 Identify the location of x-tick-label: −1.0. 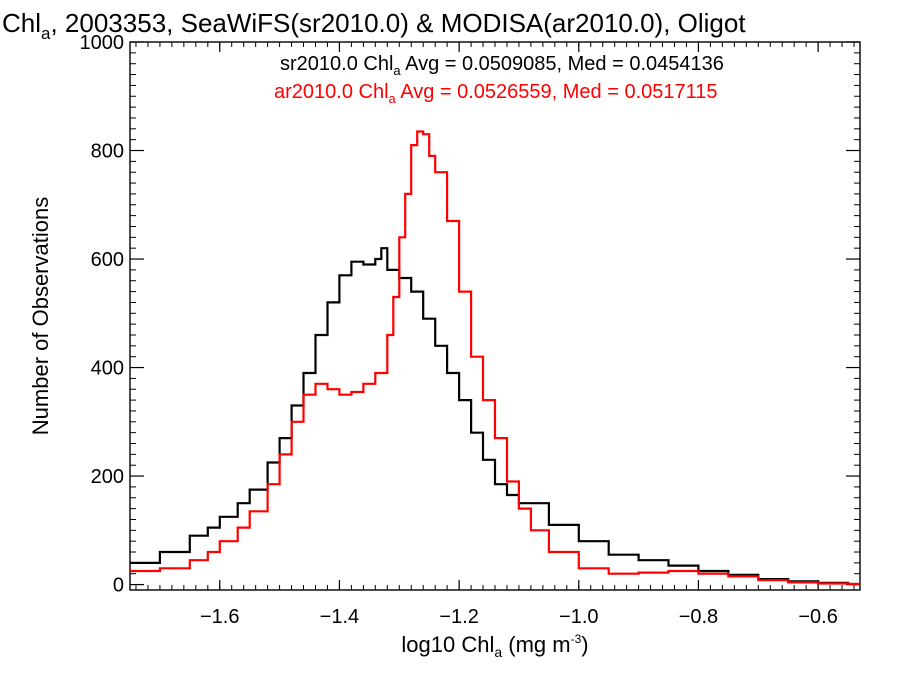
(578, 617).